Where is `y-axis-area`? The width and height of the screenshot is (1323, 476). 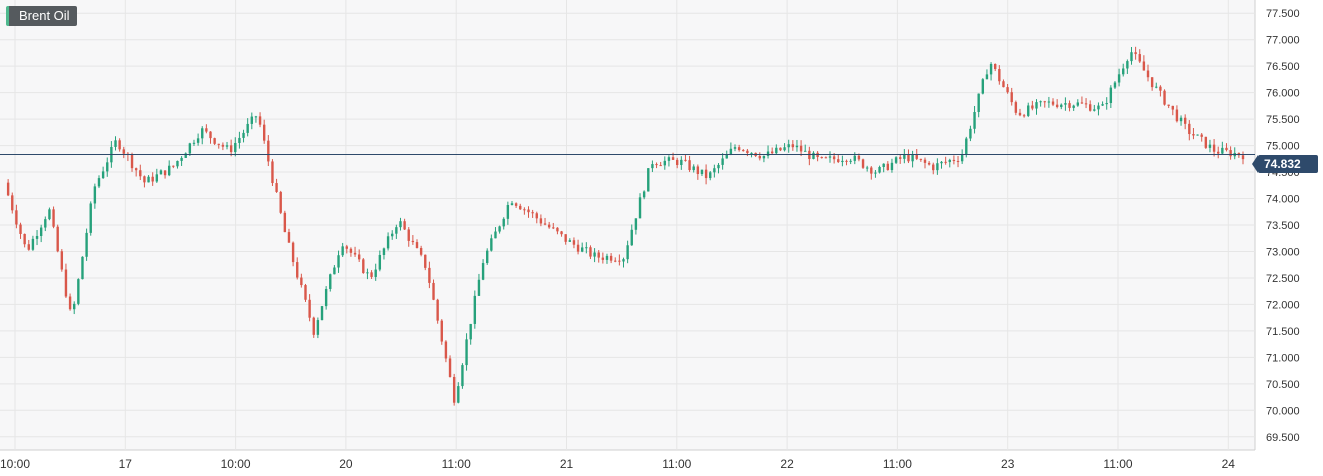
y-axis-area is located at coordinates (1289, 238).